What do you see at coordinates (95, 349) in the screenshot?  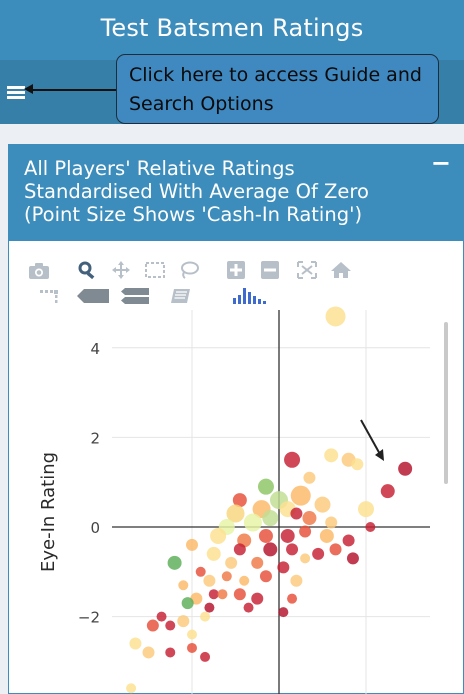 I see `y-tick-label: 4` at bounding box center [95, 349].